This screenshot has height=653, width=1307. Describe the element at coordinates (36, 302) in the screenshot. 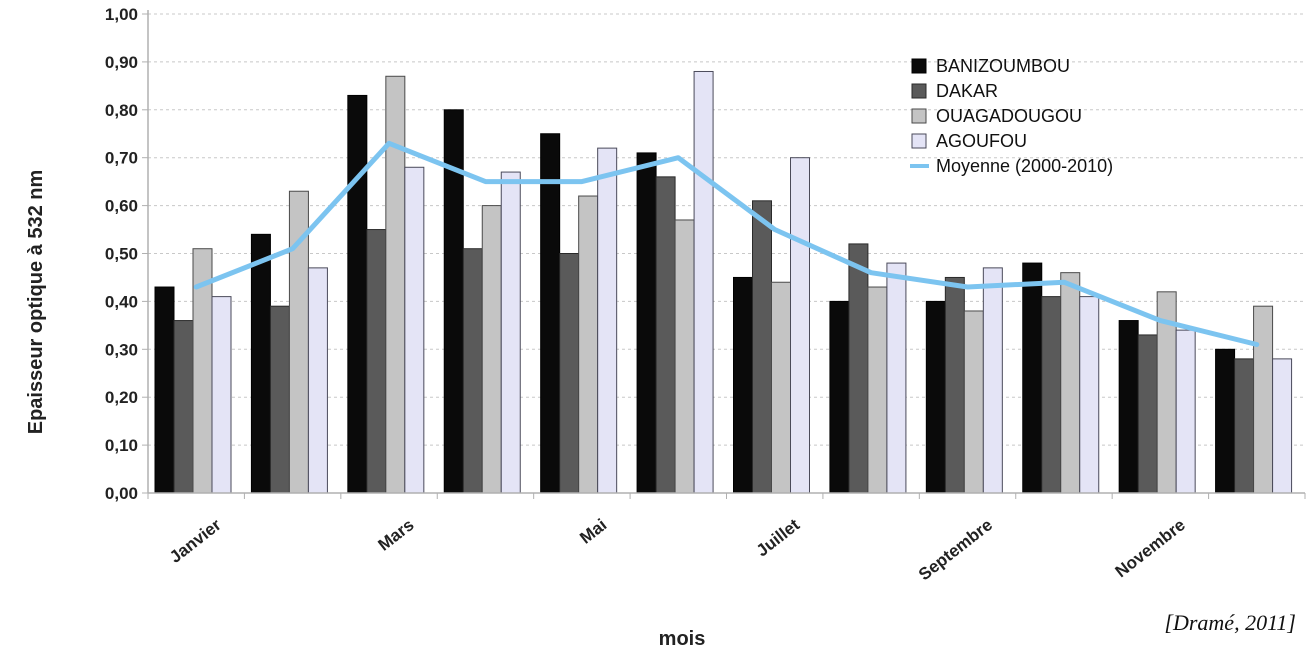

I see `y-axis-title: Epaisseur optique à 532 nm` at that location.